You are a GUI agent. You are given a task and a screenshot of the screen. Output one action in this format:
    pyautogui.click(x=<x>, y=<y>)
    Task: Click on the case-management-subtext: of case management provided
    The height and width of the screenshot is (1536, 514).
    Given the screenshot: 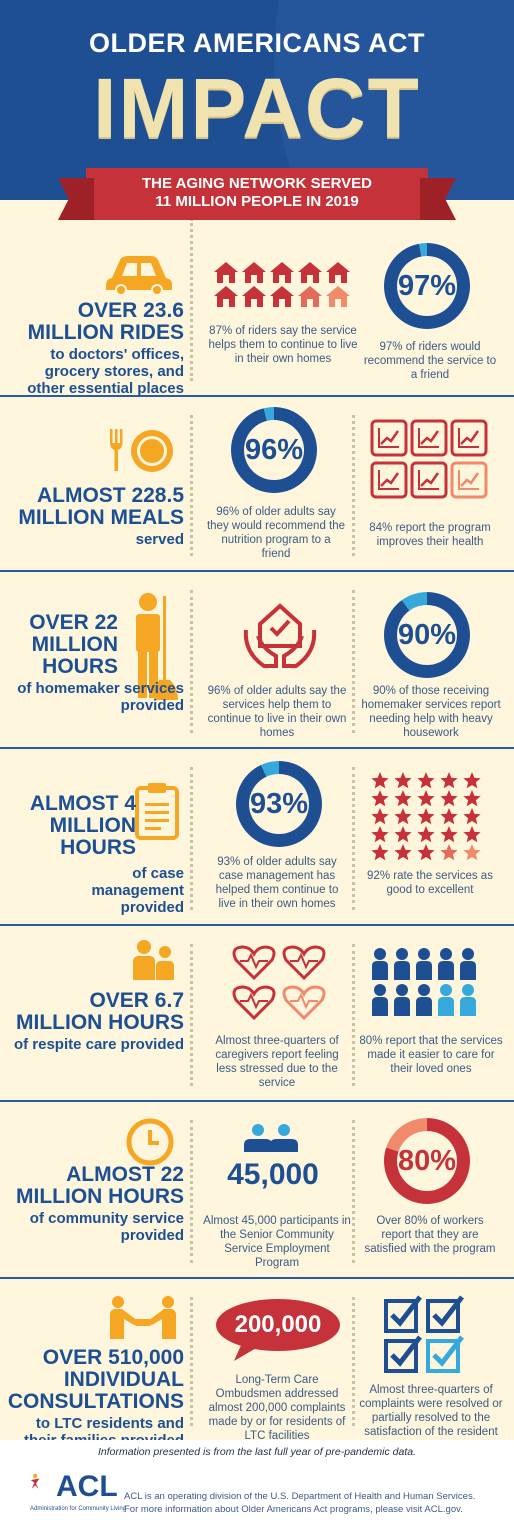 What is the action you would take?
    pyautogui.click(x=137, y=890)
    